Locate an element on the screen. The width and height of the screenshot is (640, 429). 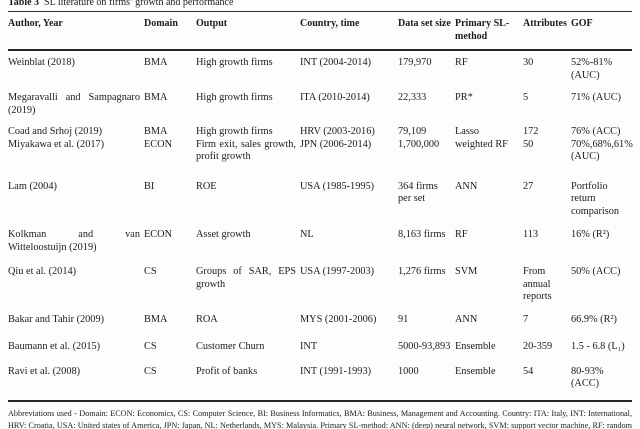
column-header-domain: Domain is located at coordinates (170, 31).